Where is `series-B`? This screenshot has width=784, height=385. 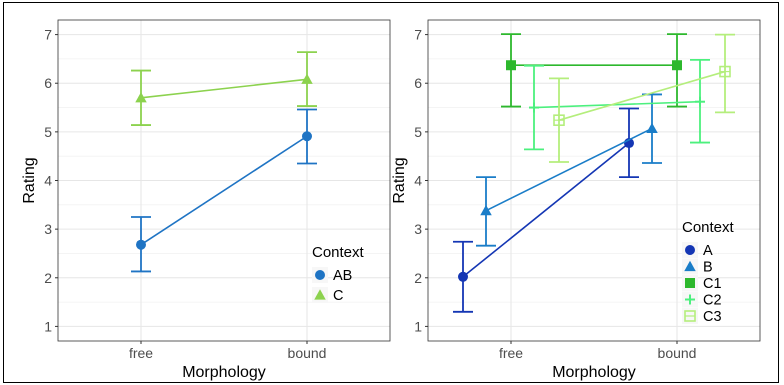
series-B is located at coordinates (569, 170).